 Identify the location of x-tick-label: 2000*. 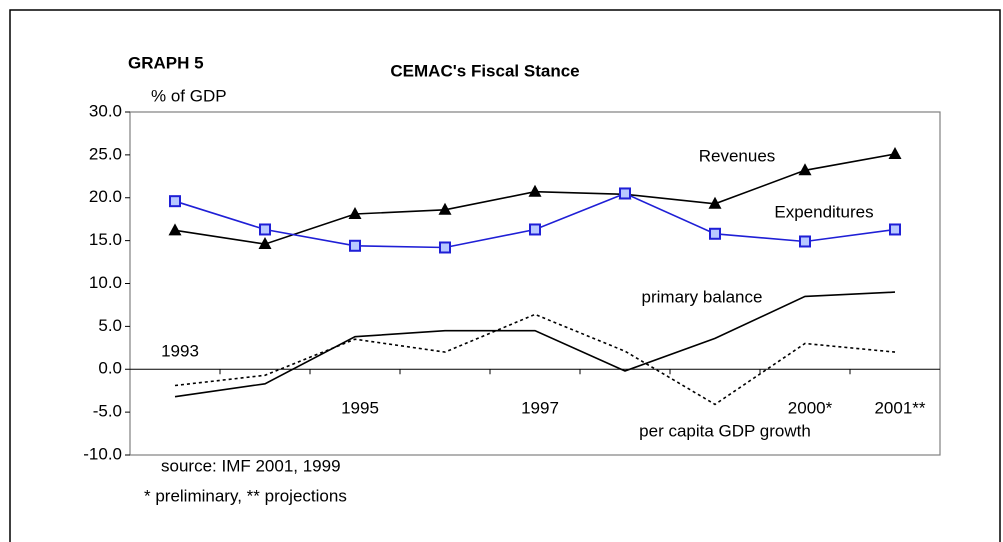
(810, 408).